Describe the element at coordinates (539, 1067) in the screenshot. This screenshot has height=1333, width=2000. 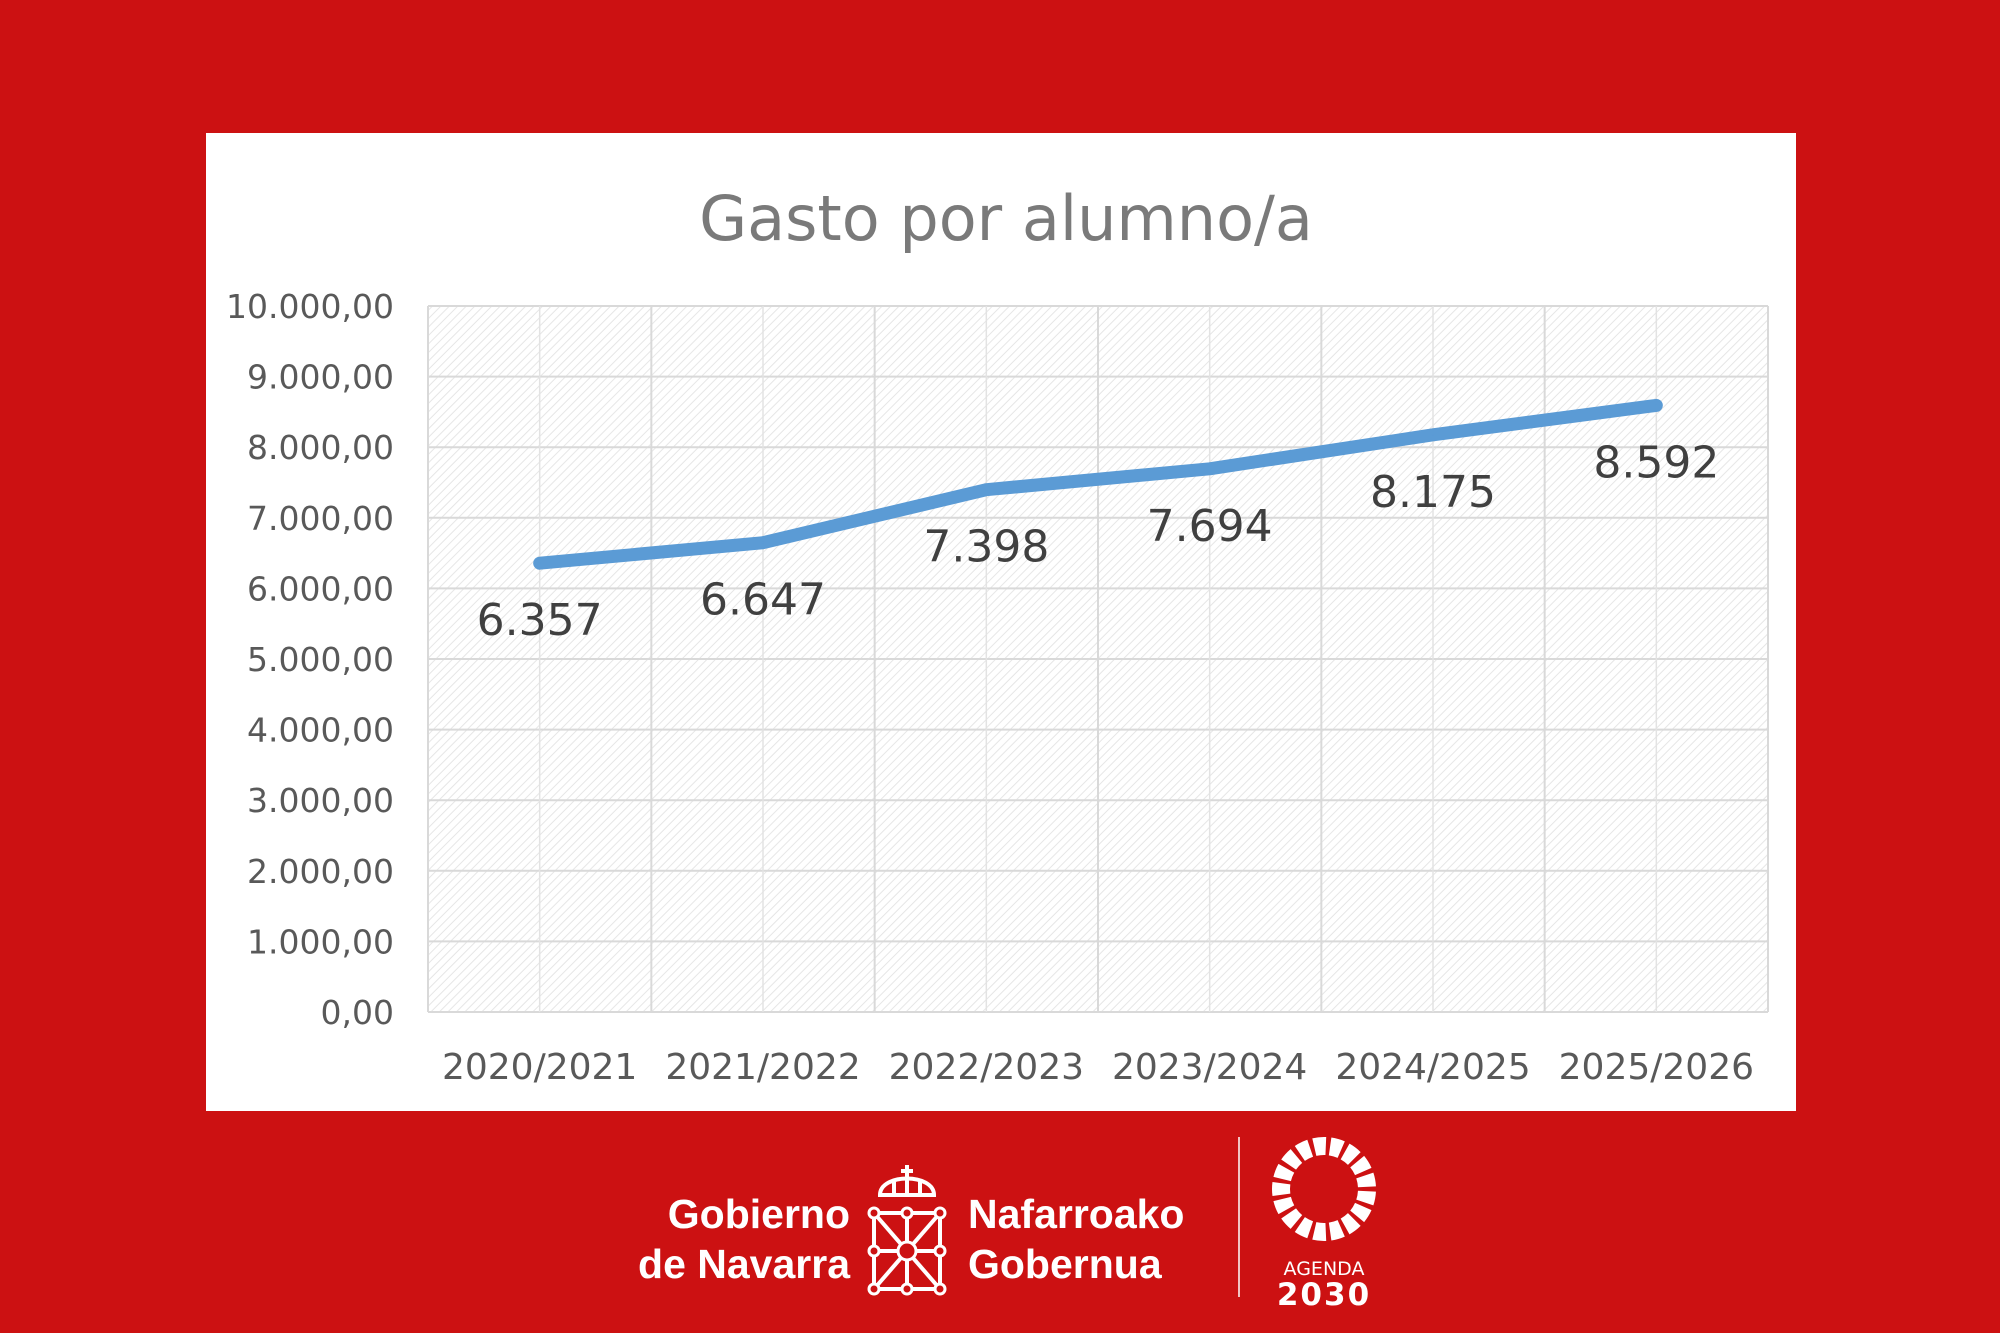
I see `x-tick-label: 2020/2021` at that location.